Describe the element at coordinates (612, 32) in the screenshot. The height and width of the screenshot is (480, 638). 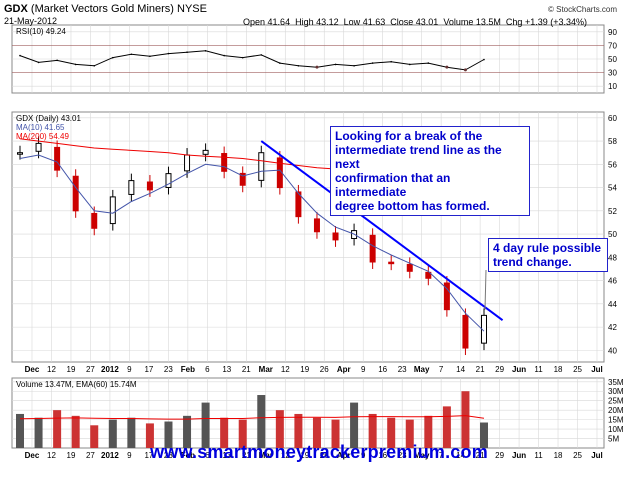
I see `rsi-tick-label: 90` at that location.